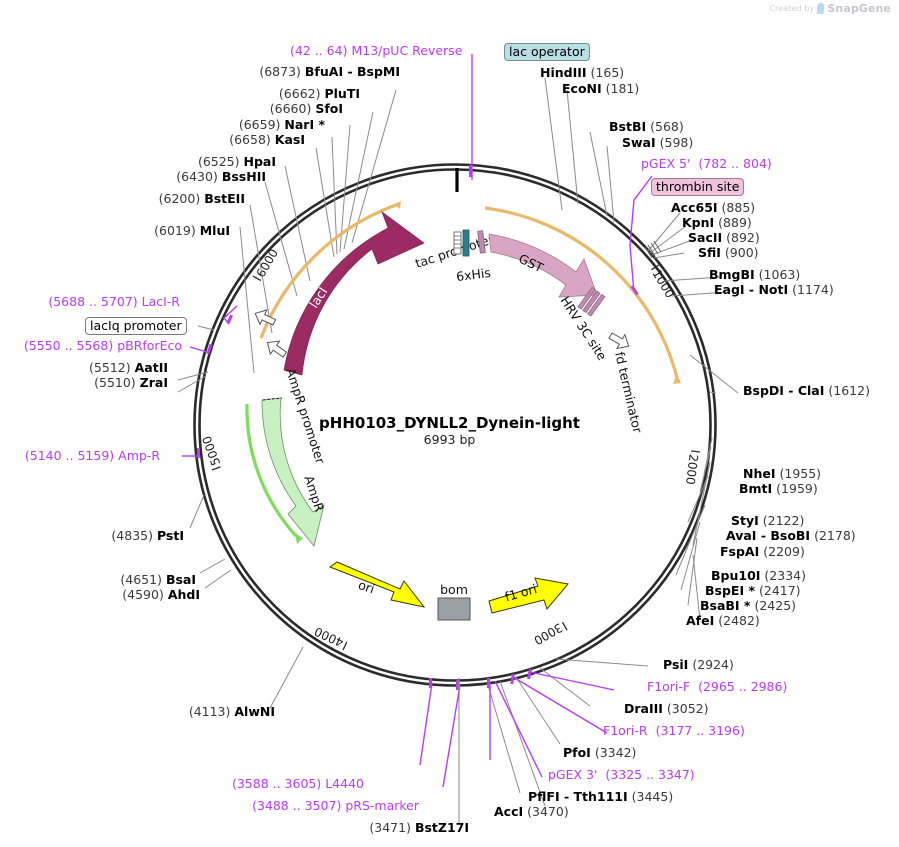 The image size is (899, 847). Describe the element at coordinates (563, 72) in the screenshot. I see `enzyme-name: HindIII` at that location.